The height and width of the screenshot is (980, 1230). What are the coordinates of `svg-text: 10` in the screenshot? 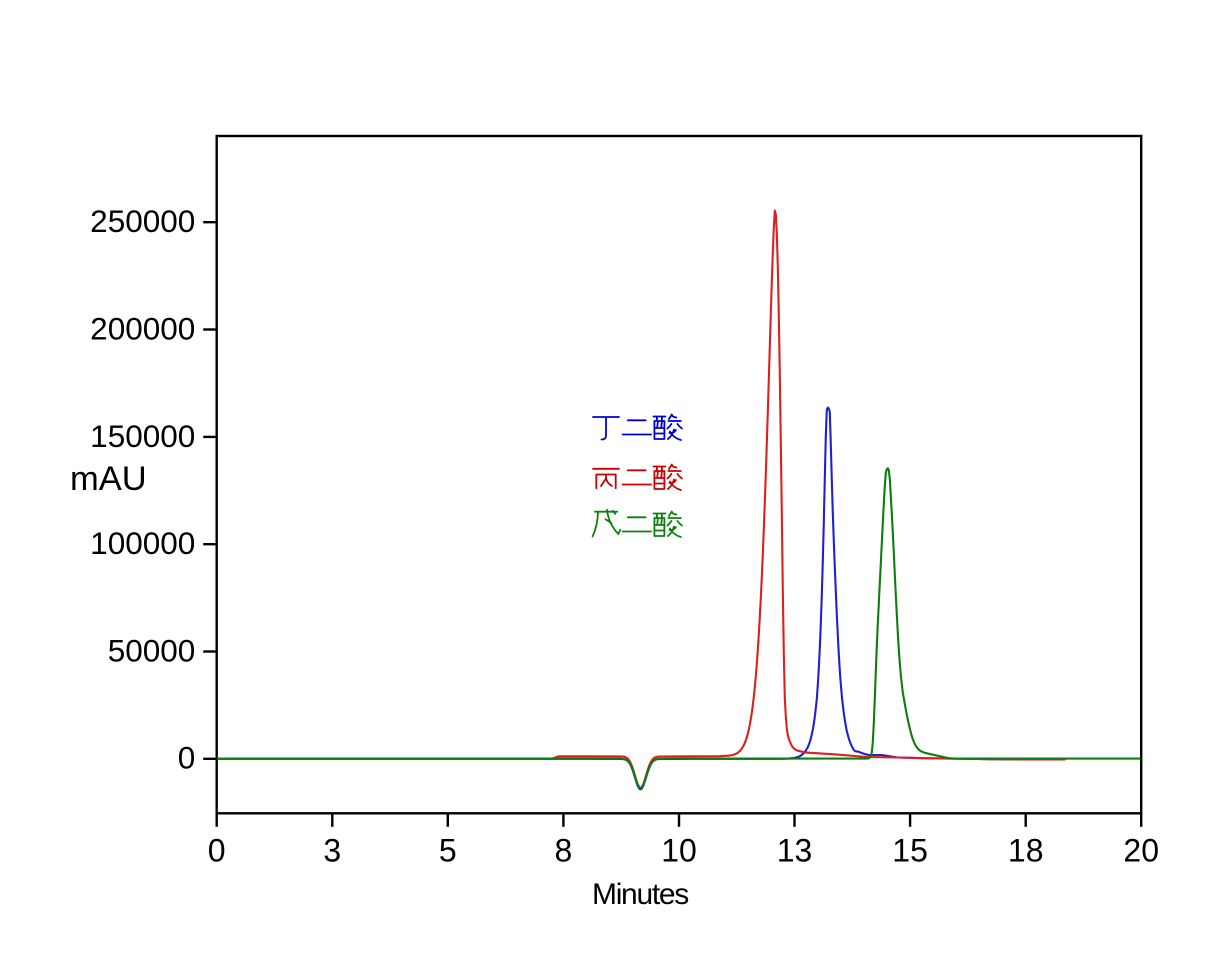 It's located at (679, 851).